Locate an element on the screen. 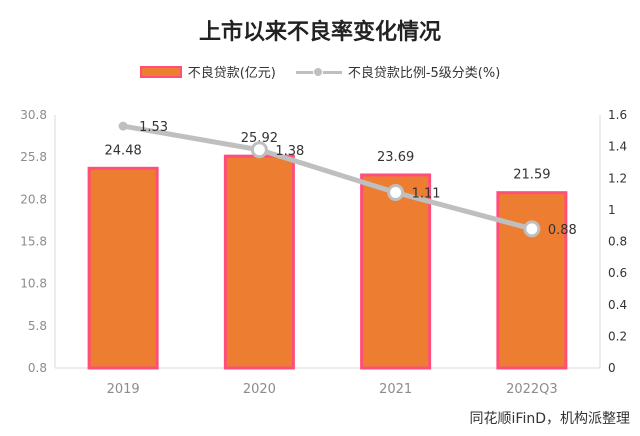  y-right-tick-label: 0.6 is located at coordinates (617, 273).